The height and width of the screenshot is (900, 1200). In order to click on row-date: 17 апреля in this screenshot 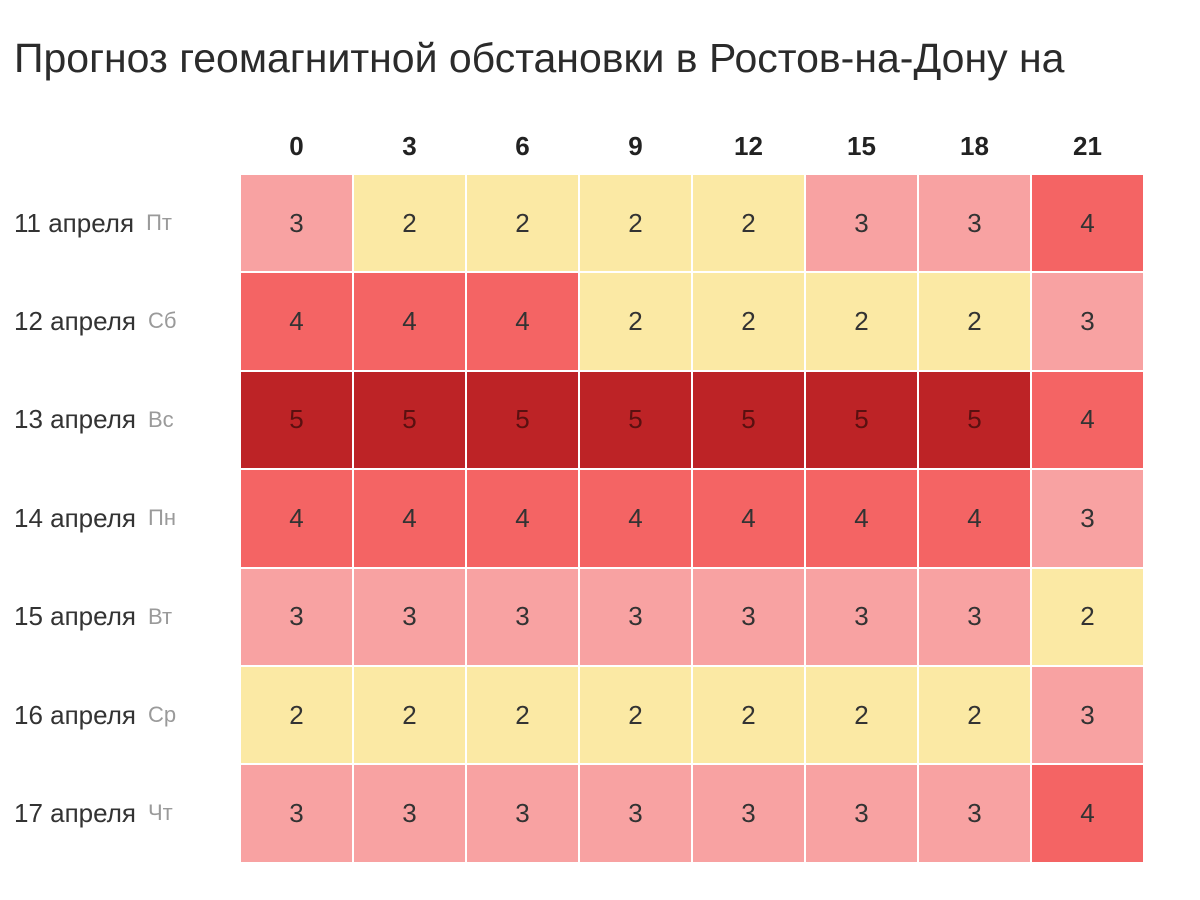, I will do `click(75, 812)`.